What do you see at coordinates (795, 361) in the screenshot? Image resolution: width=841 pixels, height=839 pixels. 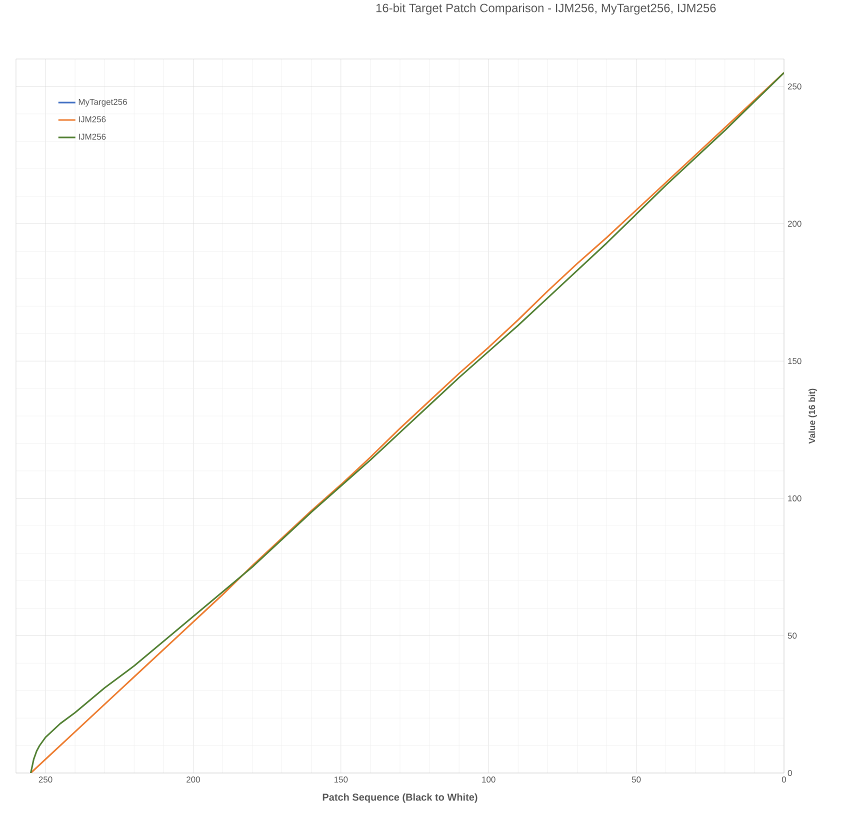 I see `y-tick-label: 150` at bounding box center [795, 361].